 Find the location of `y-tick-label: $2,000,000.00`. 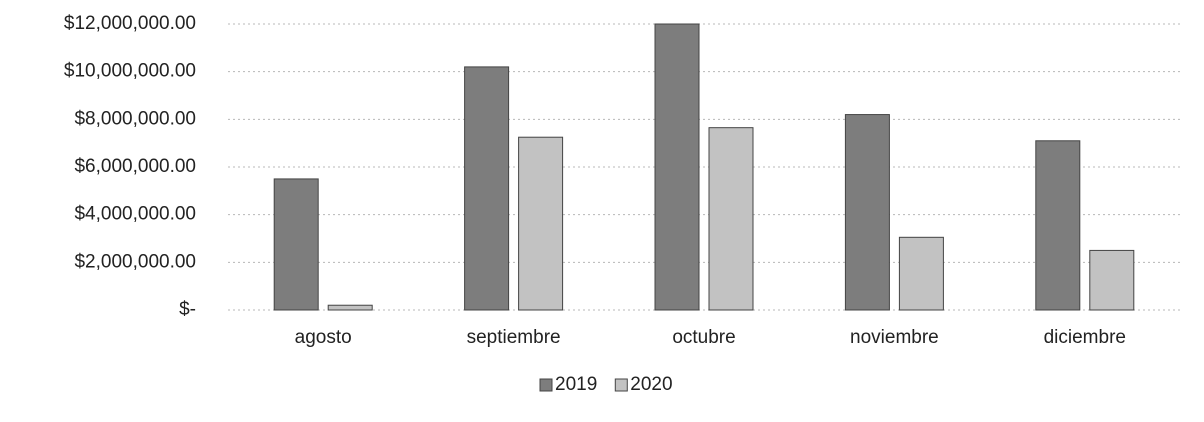

y-tick-label: $2,000,000.00 is located at coordinates (135, 261).